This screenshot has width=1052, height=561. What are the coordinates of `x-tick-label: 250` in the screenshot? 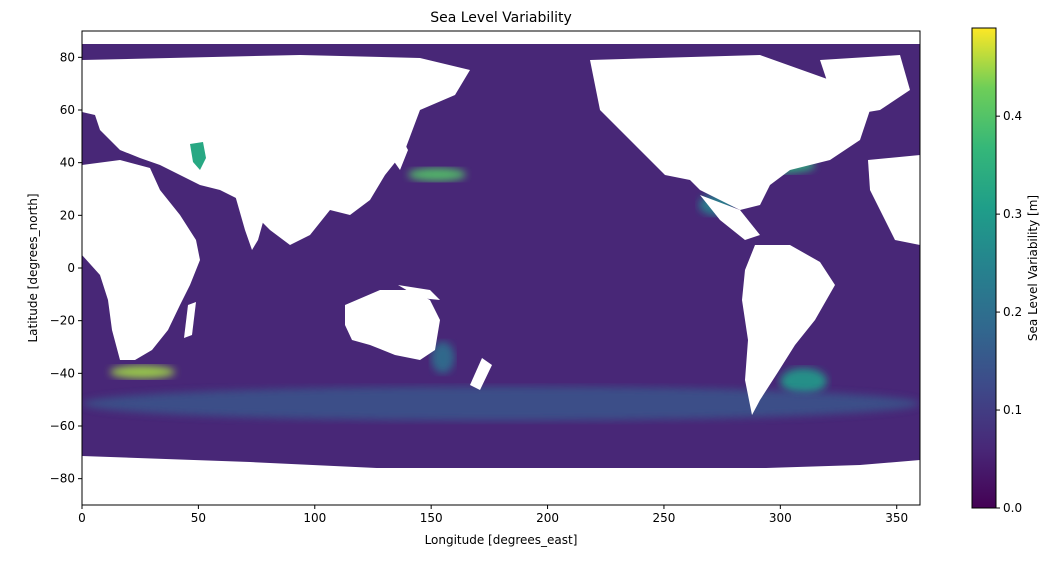 It's located at (663, 518).